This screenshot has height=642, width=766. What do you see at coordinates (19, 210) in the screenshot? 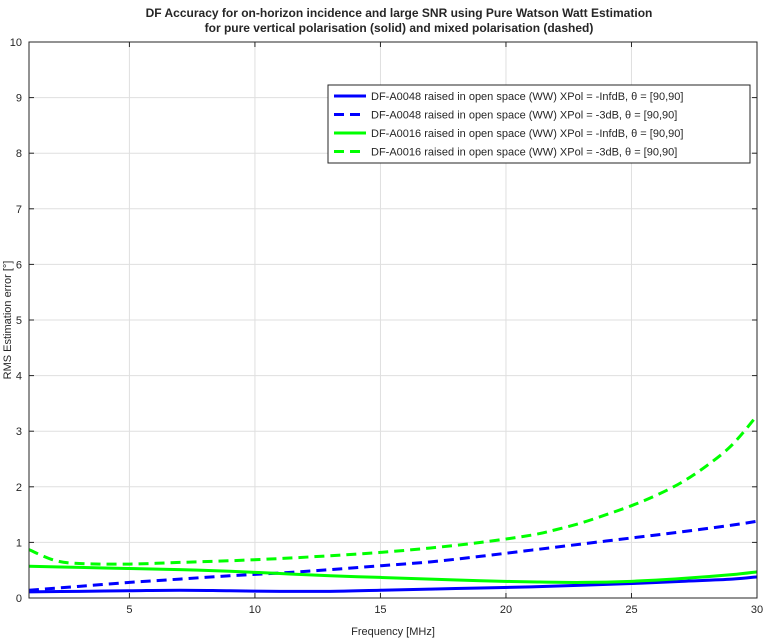
I see `y-tick-label: 7` at bounding box center [19, 210].